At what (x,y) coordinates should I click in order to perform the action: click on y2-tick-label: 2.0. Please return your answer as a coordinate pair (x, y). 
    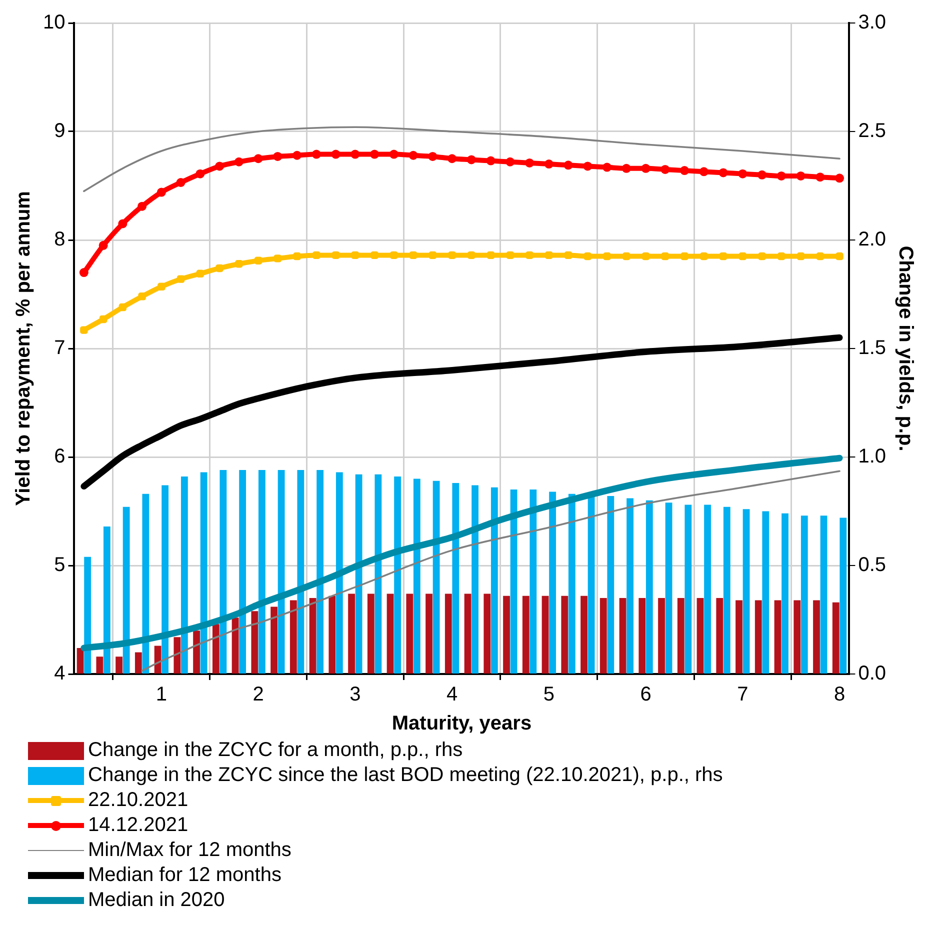
    Looking at the image, I should click on (872, 239).